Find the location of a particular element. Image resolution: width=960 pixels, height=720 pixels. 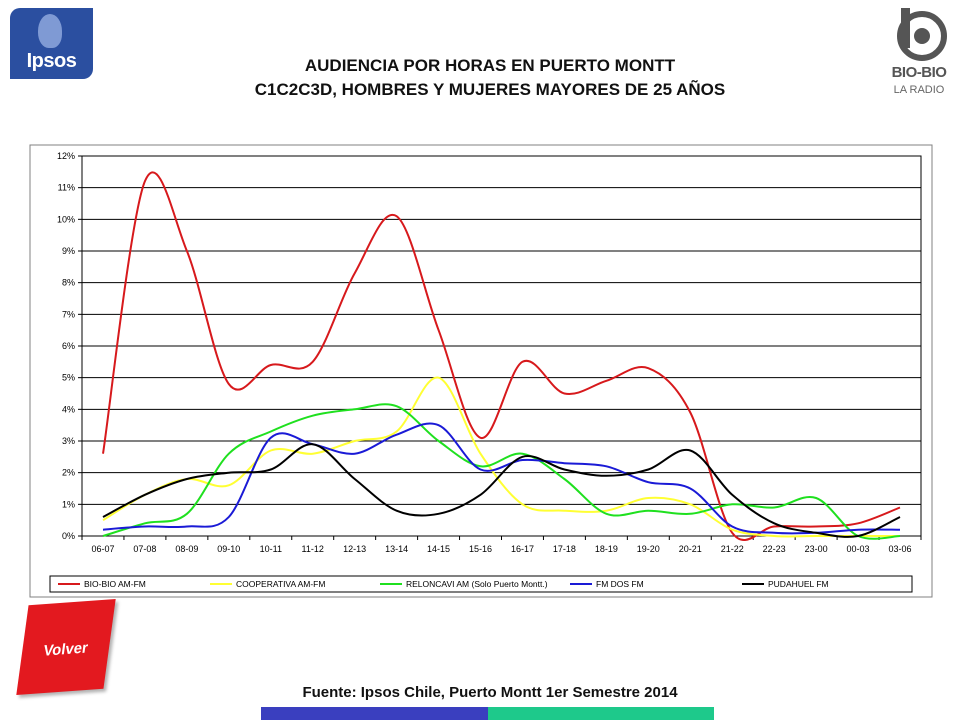

x-tick-label: 20-21 is located at coordinates (690, 549).